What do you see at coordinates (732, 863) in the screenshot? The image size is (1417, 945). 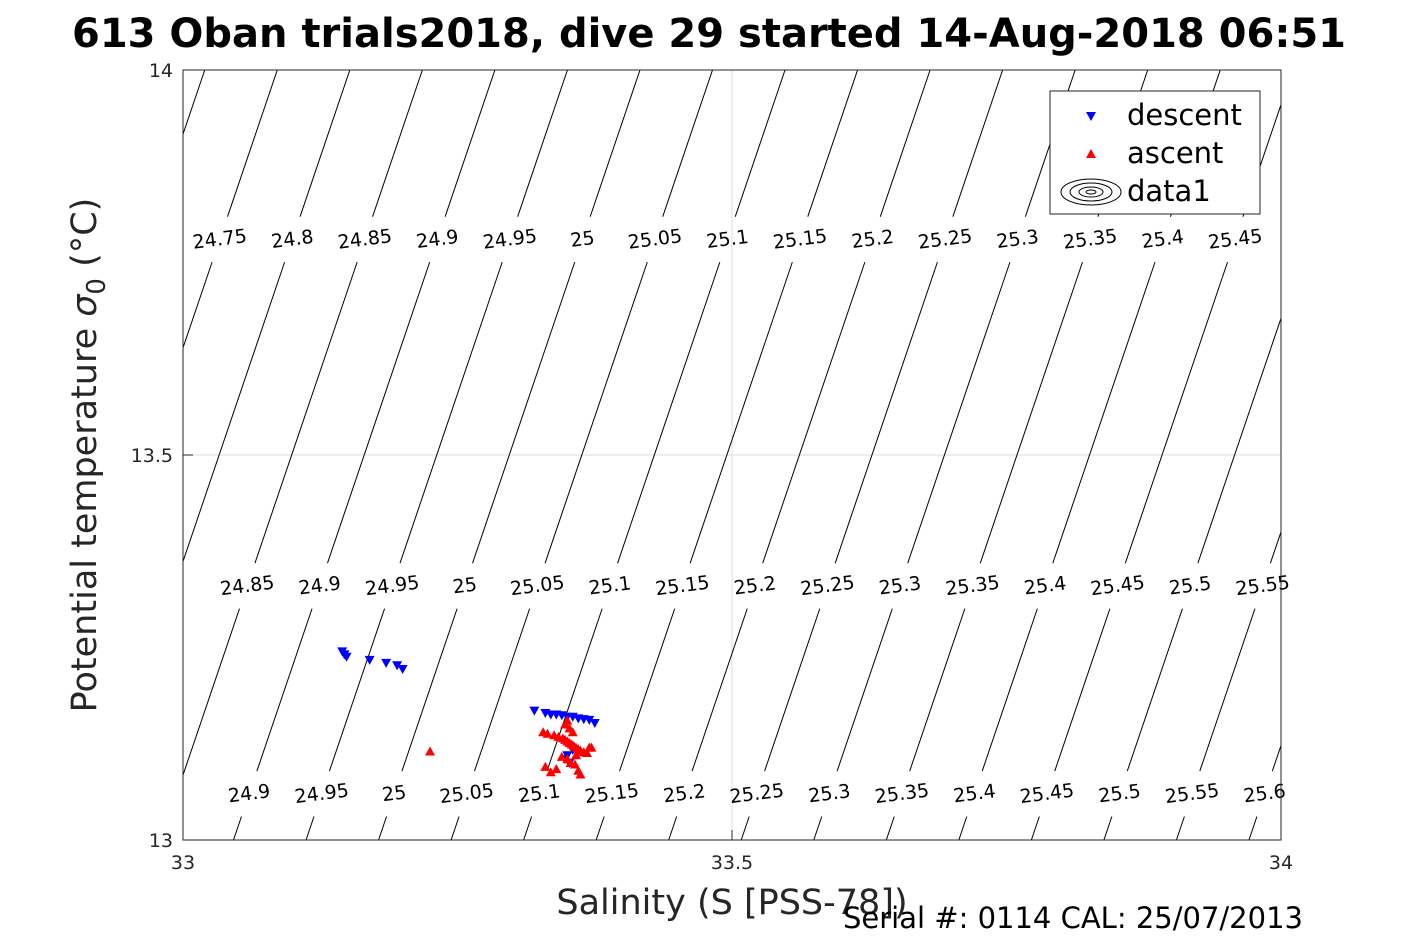 I see `x-tick-label: 33.5` at bounding box center [732, 863].